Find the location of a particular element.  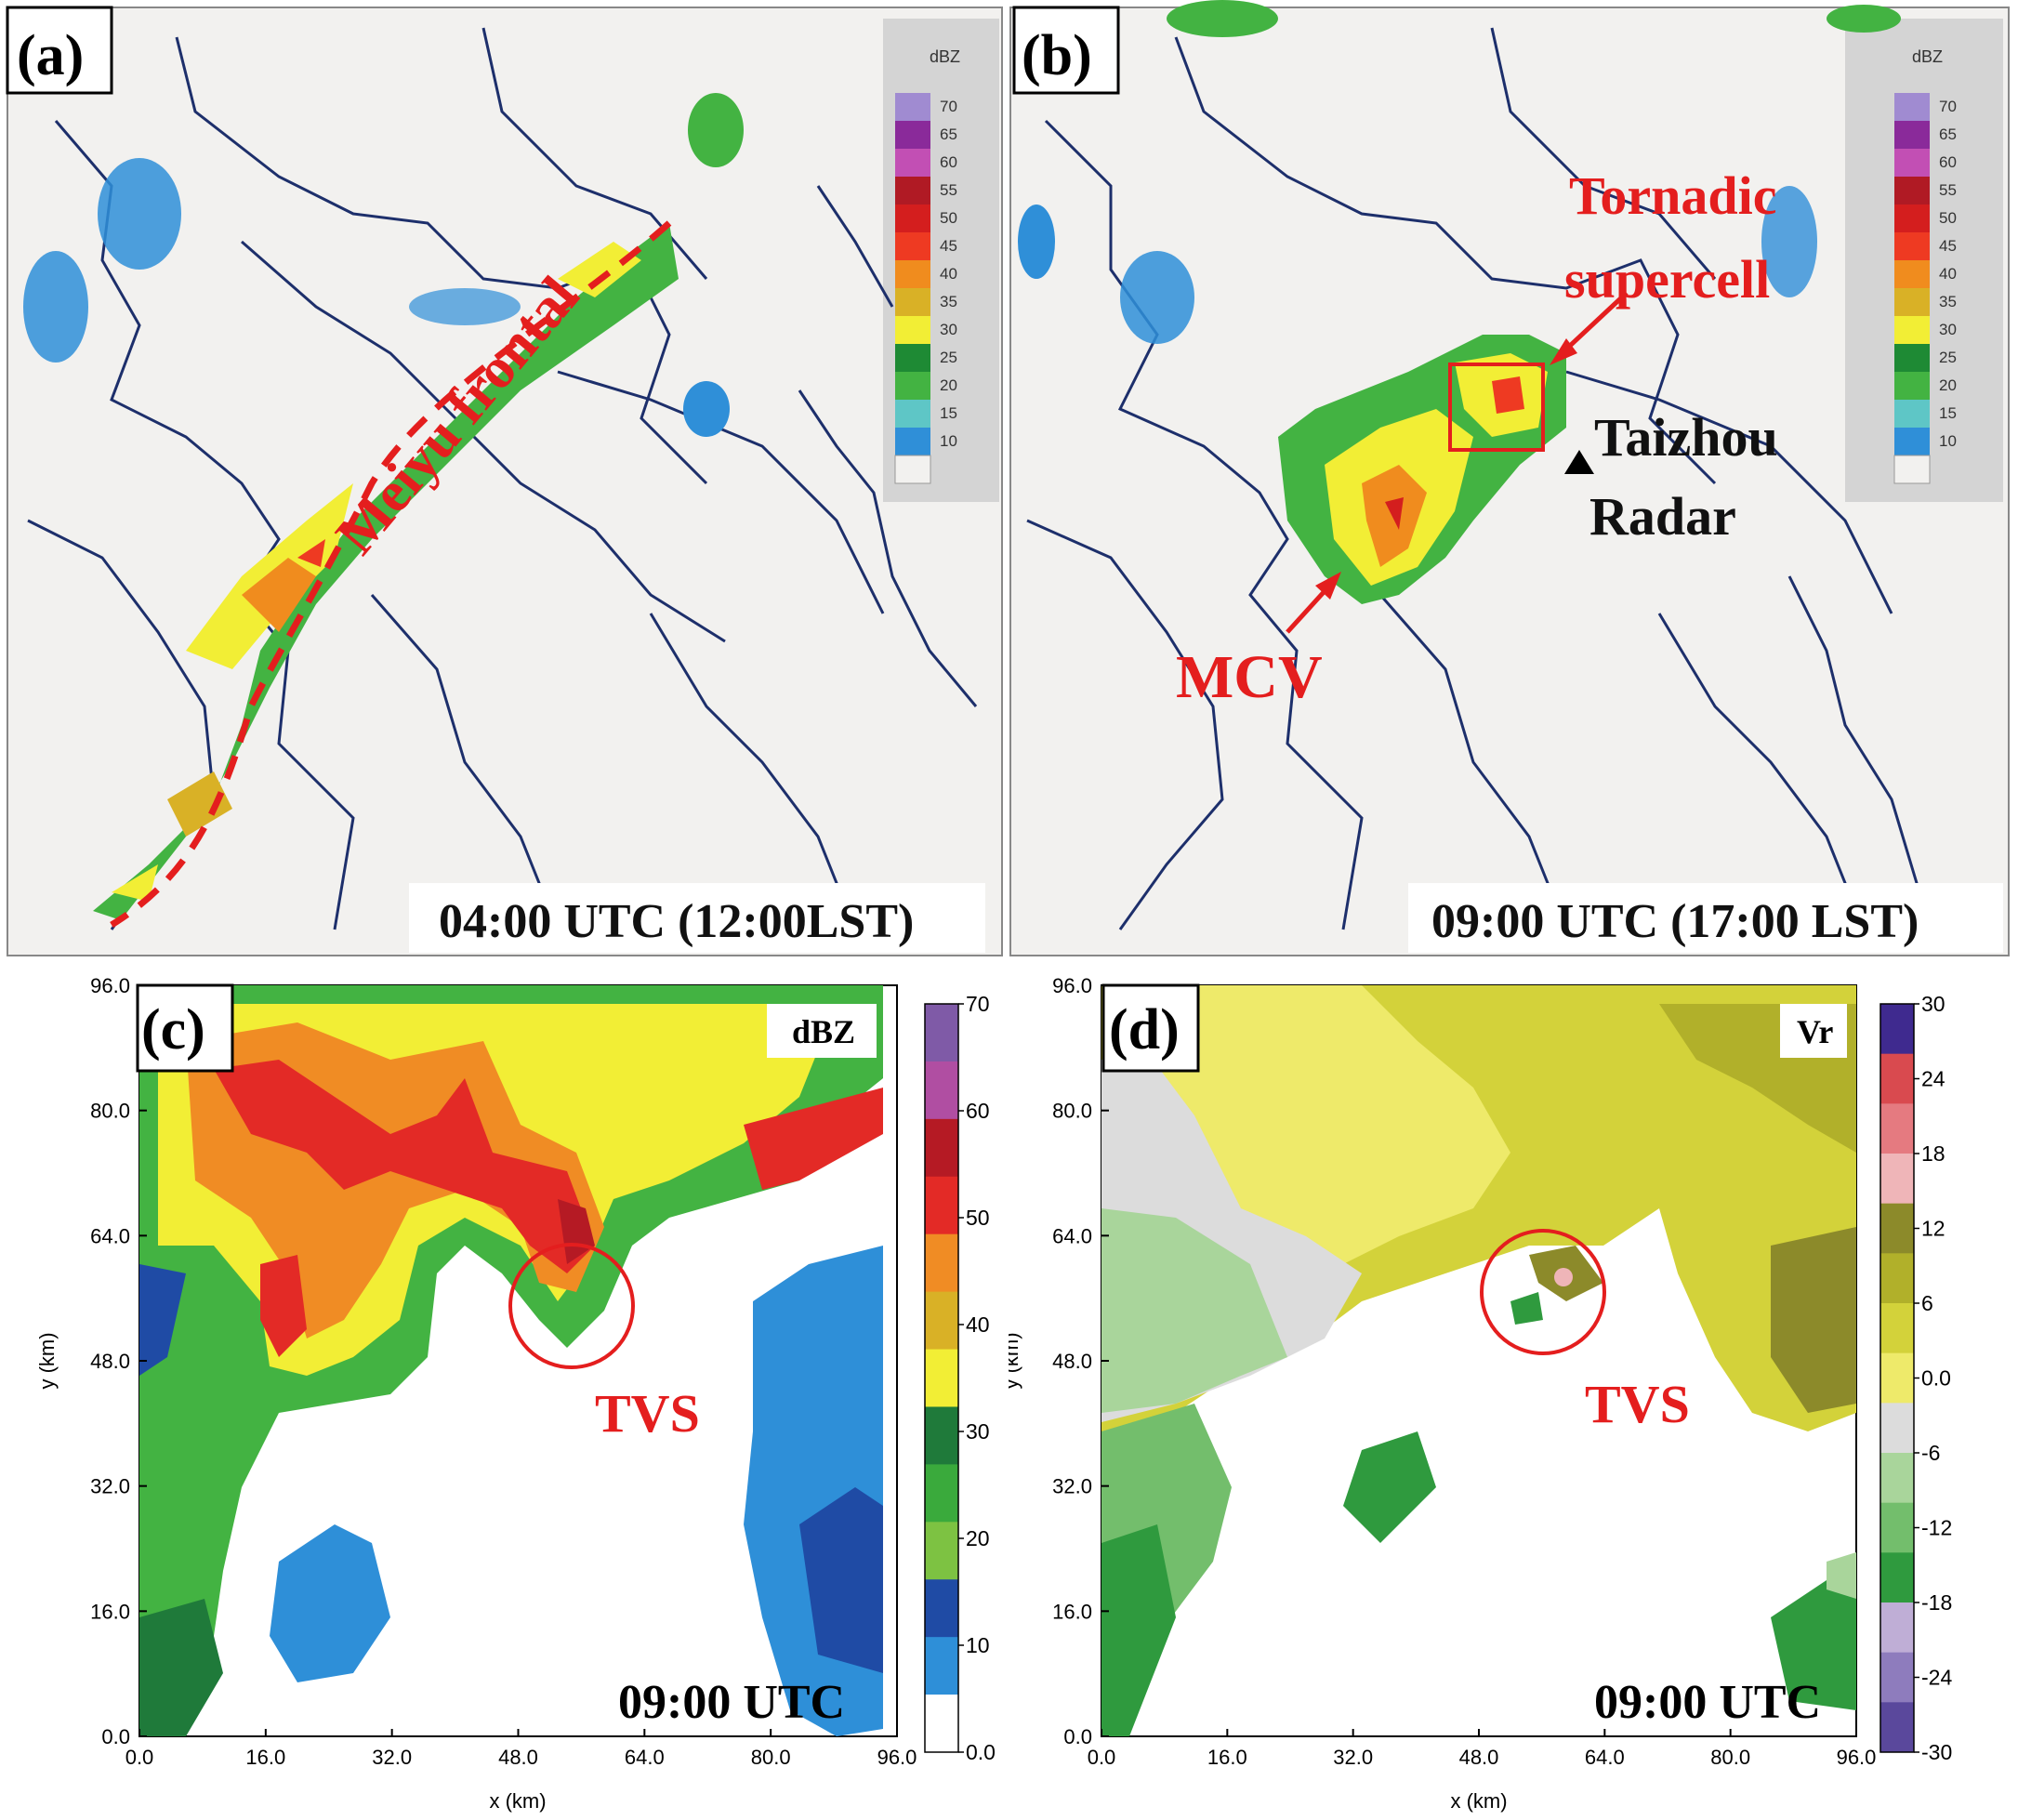

annotation-taizhou: Taizhou is located at coordinates (1686, 437).